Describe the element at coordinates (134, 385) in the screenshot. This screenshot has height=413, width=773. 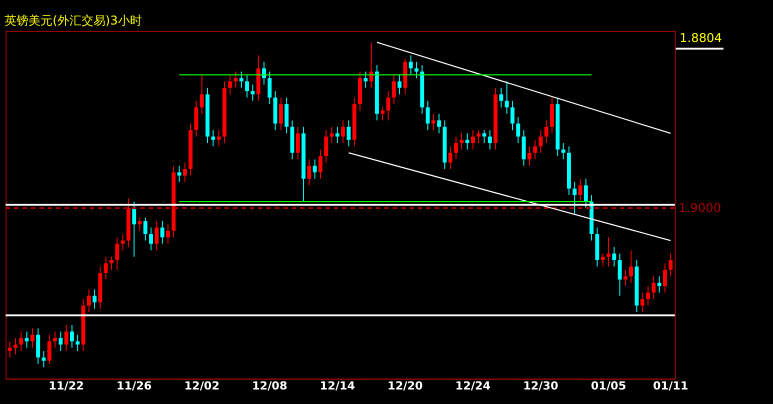
I see `x-tick-label: 11/26` at that location.